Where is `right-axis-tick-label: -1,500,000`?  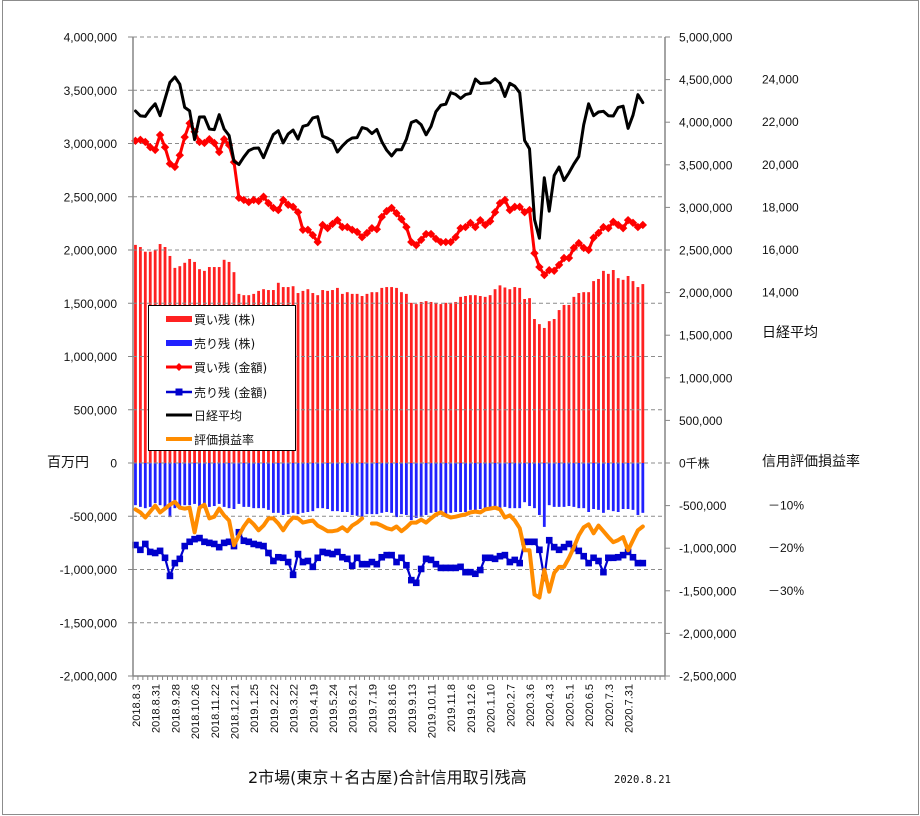
right-axis-tick-label: -1,500,000 is located at coordinates (708, 591).